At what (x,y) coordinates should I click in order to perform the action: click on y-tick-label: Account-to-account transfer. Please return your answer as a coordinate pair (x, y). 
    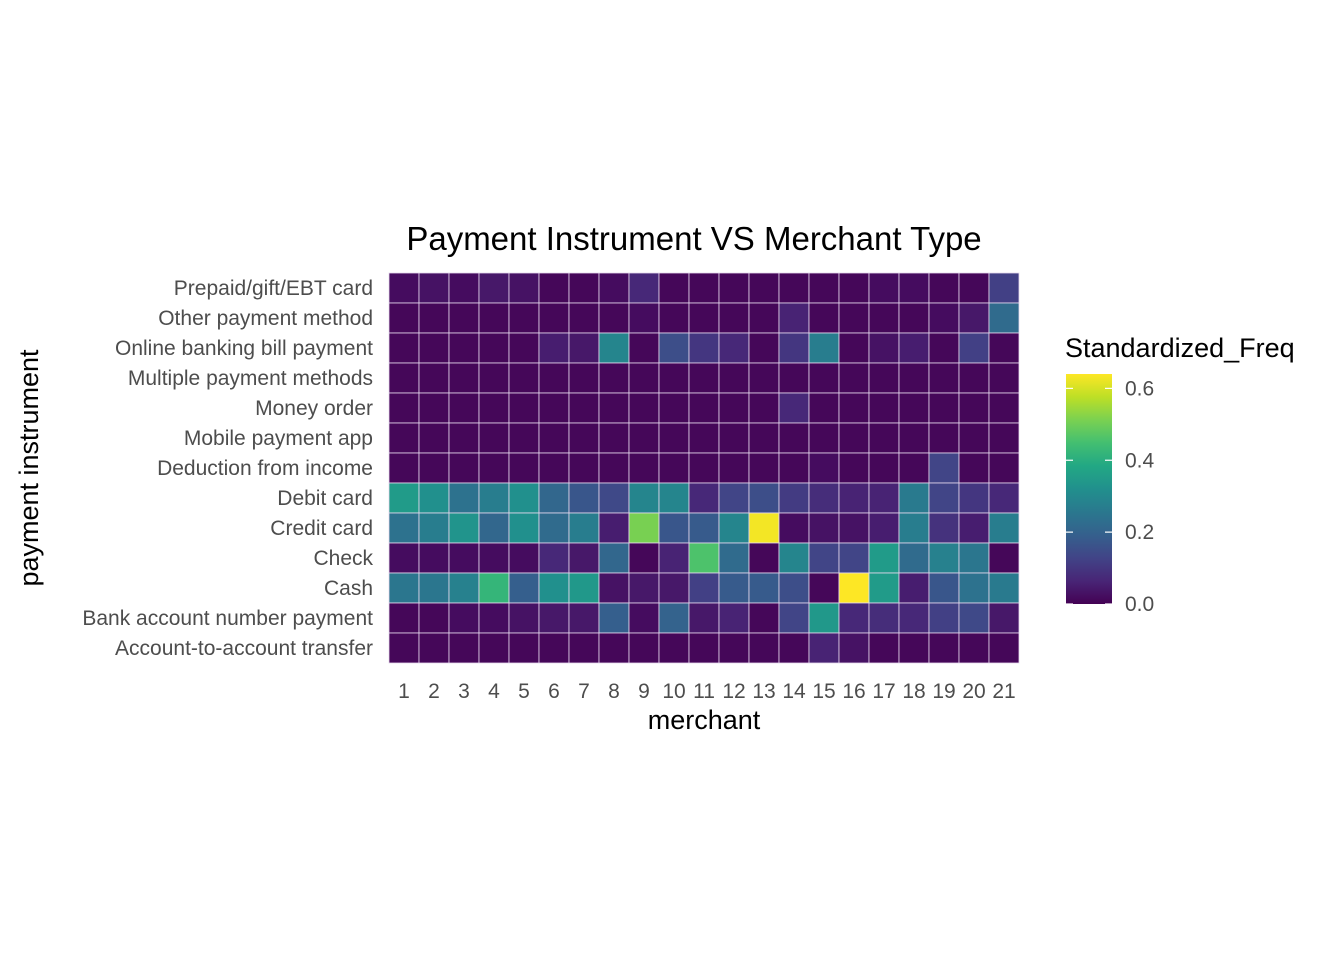
    Looking at the image, I should click on (244, 648).